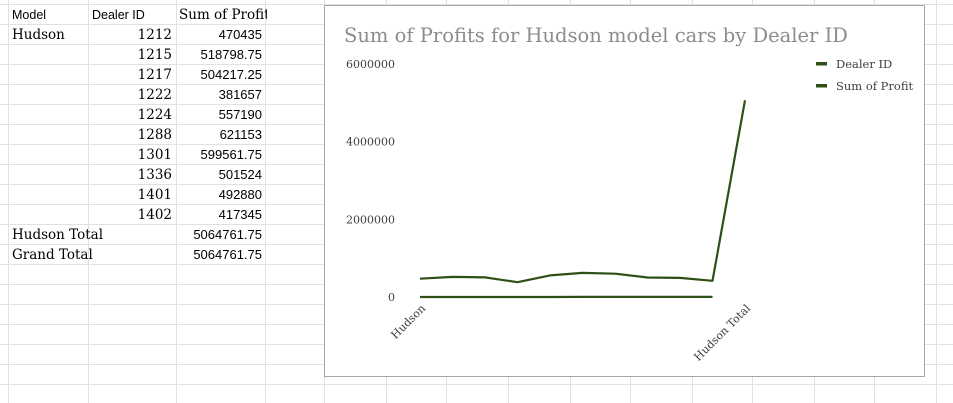 This screenshot has width=953, height=403. What do you see at coordinates (231, 54) in the screenshot?
I see `profit-cell: 518798.75` at bounding box center [231, 54].